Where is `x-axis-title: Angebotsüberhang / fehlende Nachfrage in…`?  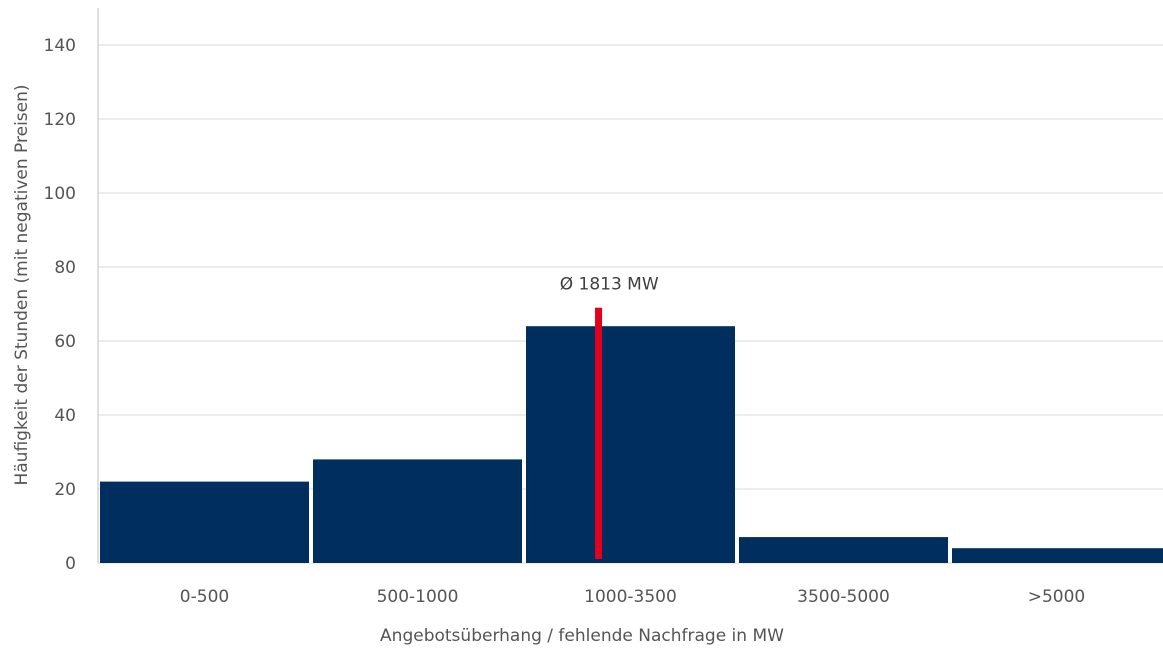
x-axis-title: Angebotsüberhang / fehlende Nachfrage in… is located at coordinates (582, 636).